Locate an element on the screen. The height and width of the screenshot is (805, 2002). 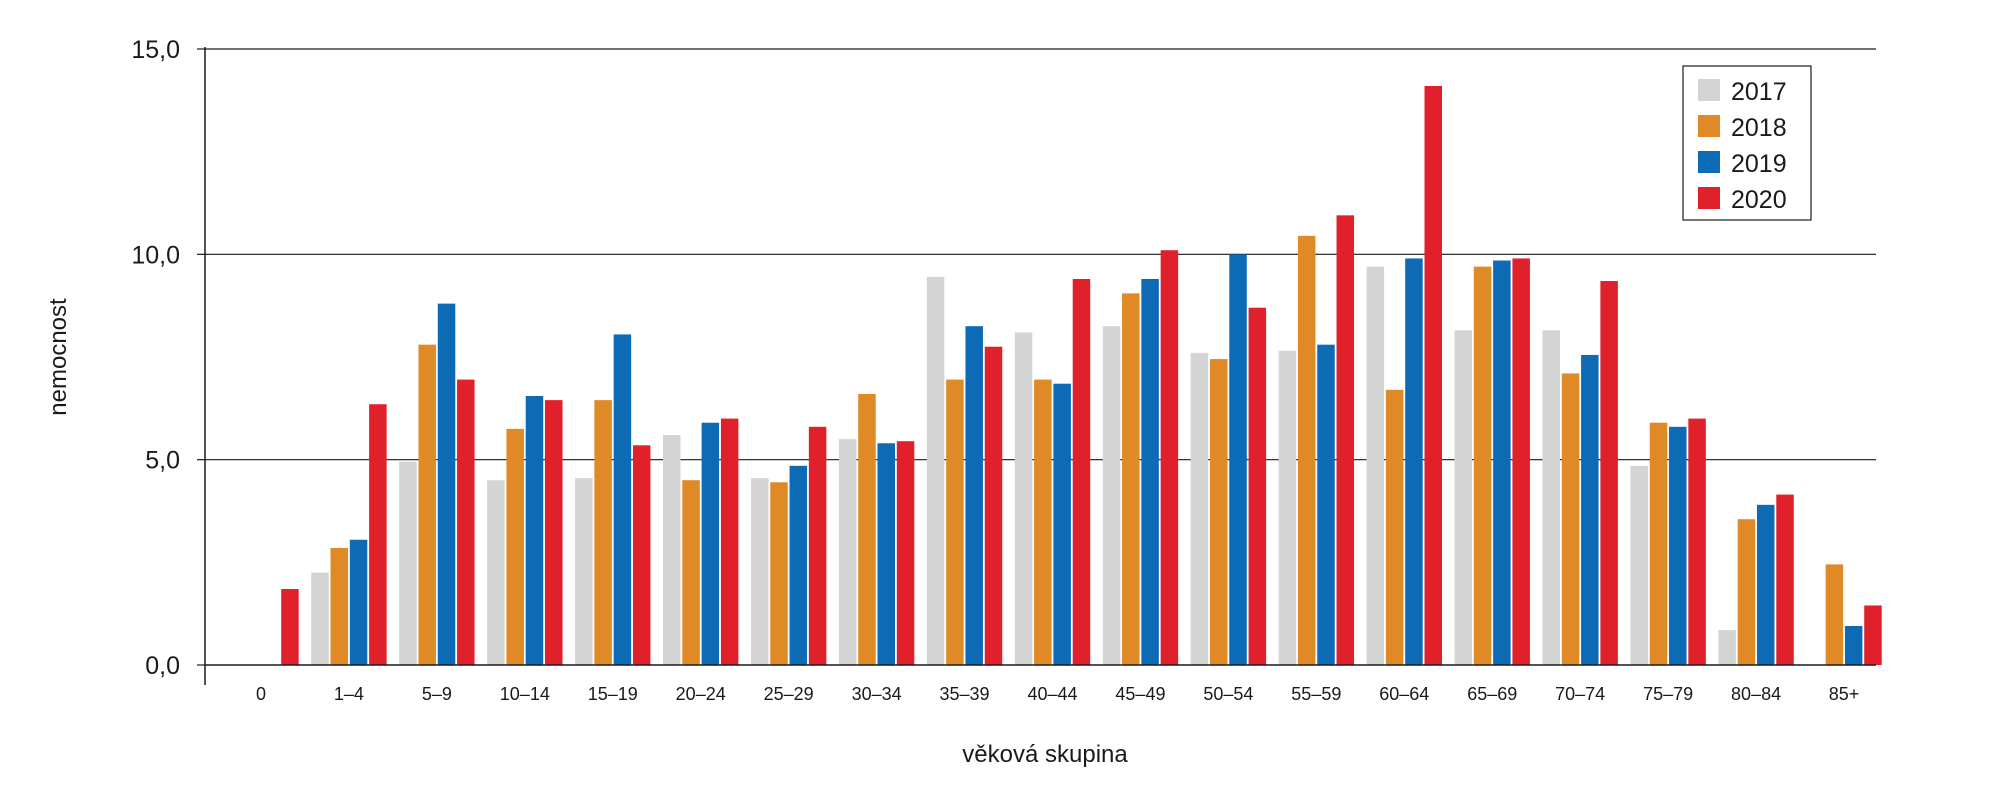
legend-swatch-2017 is located at coordinates (1709, 90).